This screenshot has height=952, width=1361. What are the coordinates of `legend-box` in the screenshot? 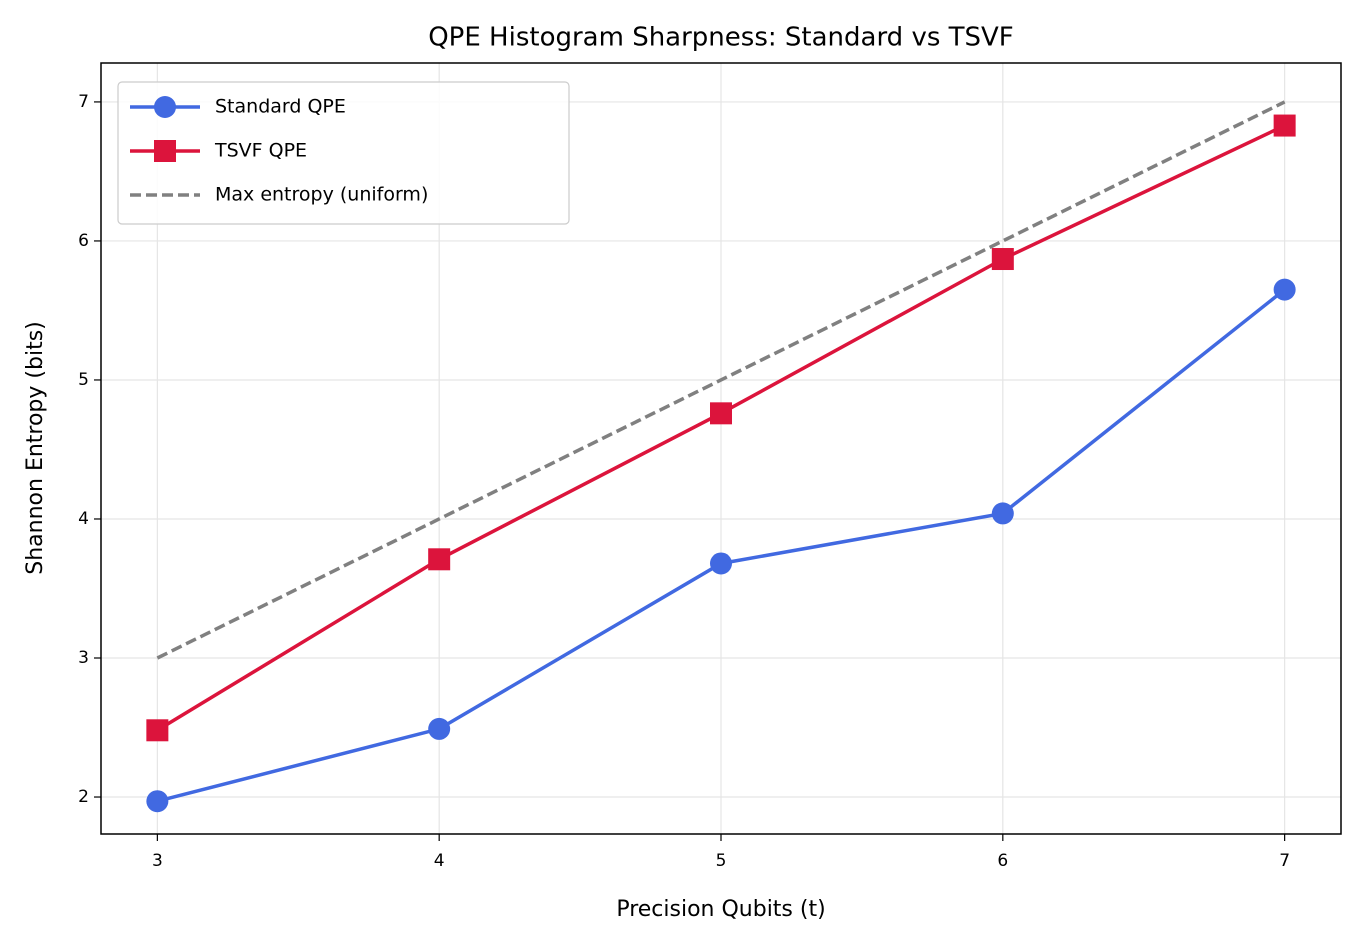 It's located at (343, 153).